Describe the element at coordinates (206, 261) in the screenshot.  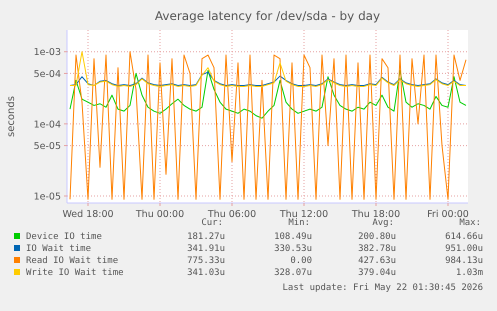
I see `text: 775.33u` at that location.